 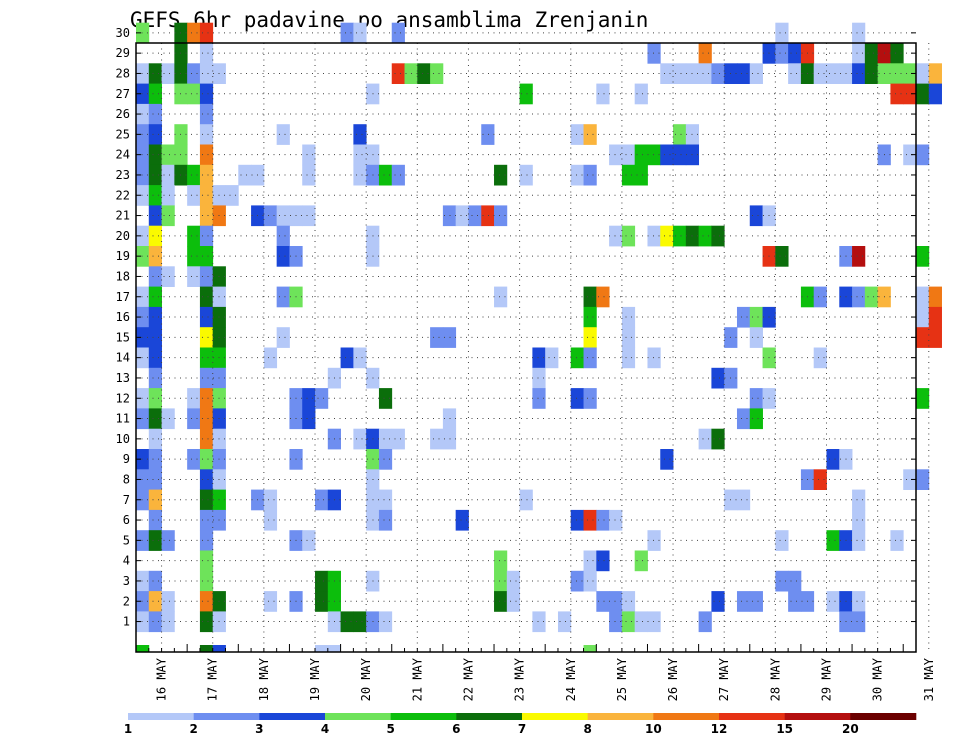 What do you see at coordinates (123, 53) in the screenshot?
I see `y-tick-label: 29` at bounding box center [123, 53].